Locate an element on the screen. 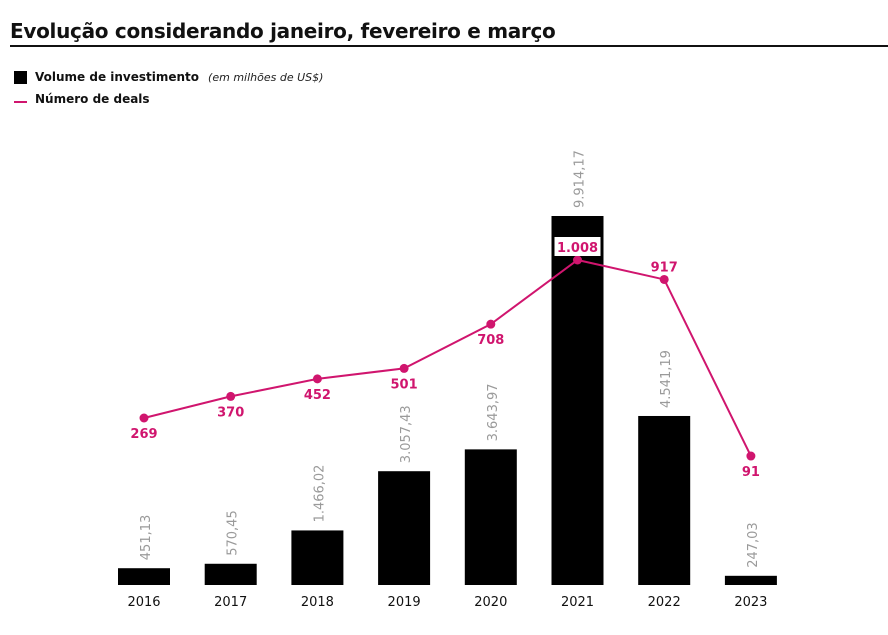 Image resolution: width=888 pixels, height=635 pixels. line-swatch-icon is located at coordinates (20, 102).